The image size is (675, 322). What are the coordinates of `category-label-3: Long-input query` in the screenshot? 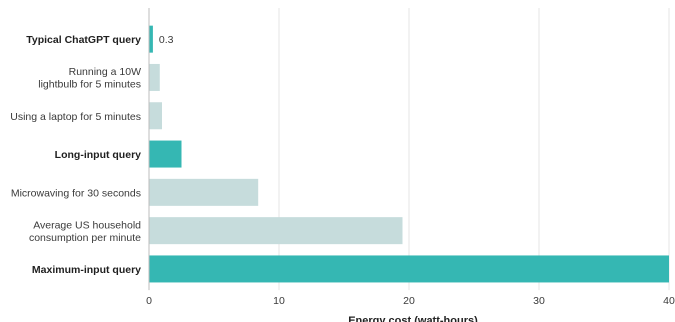 It's located at (98, 155).